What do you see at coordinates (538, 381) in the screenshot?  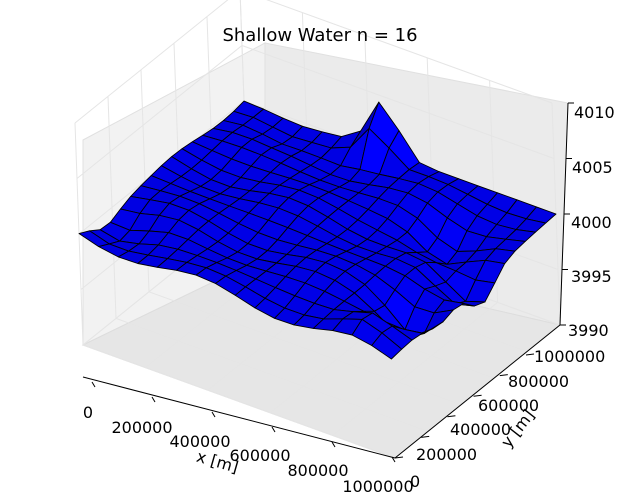 I see `y-tick-4: 800000` at bounding box center [538, 381].